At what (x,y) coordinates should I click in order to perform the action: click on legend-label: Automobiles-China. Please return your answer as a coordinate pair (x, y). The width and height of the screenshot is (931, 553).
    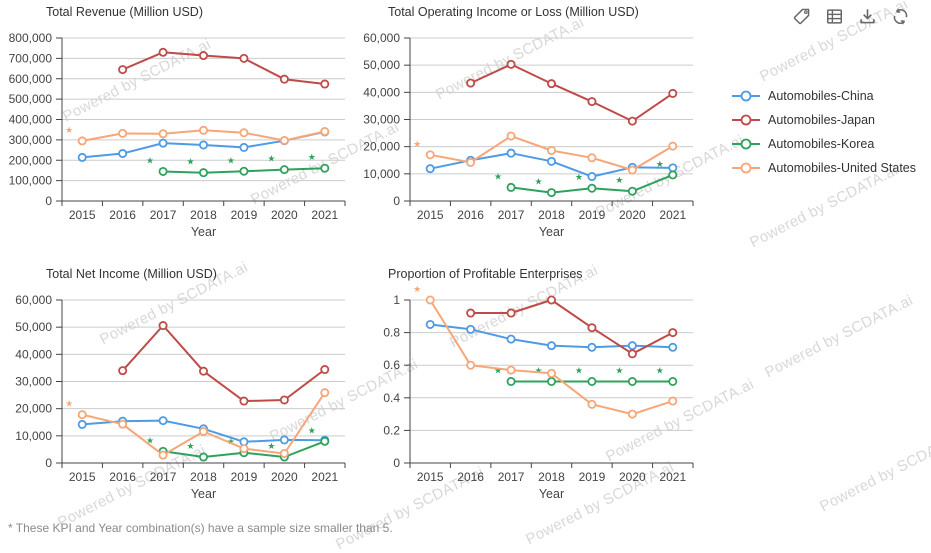
    Looking at the image, I should click on (821, 96).